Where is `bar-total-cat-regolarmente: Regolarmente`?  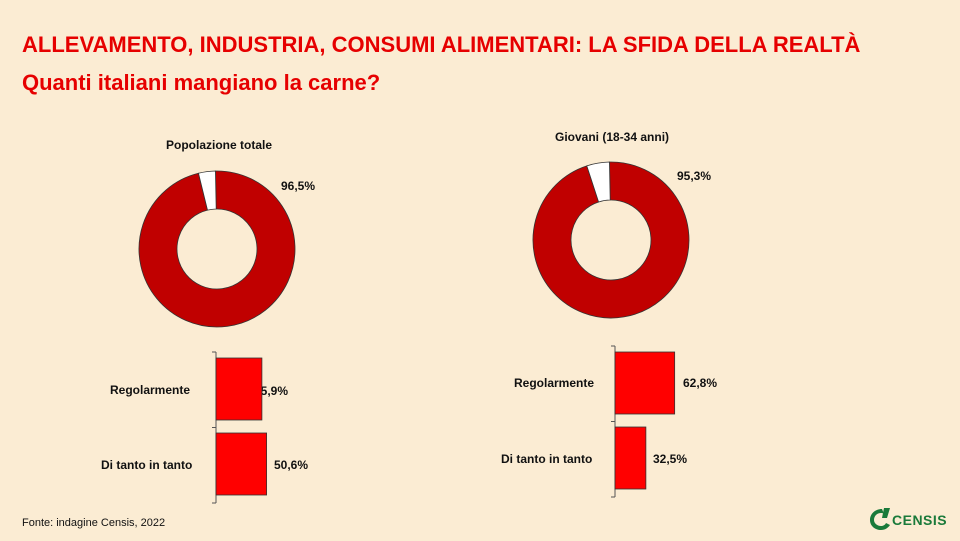 bar-total-cat-regolarmente: Regolarmente is located at coordinates (150, 390).